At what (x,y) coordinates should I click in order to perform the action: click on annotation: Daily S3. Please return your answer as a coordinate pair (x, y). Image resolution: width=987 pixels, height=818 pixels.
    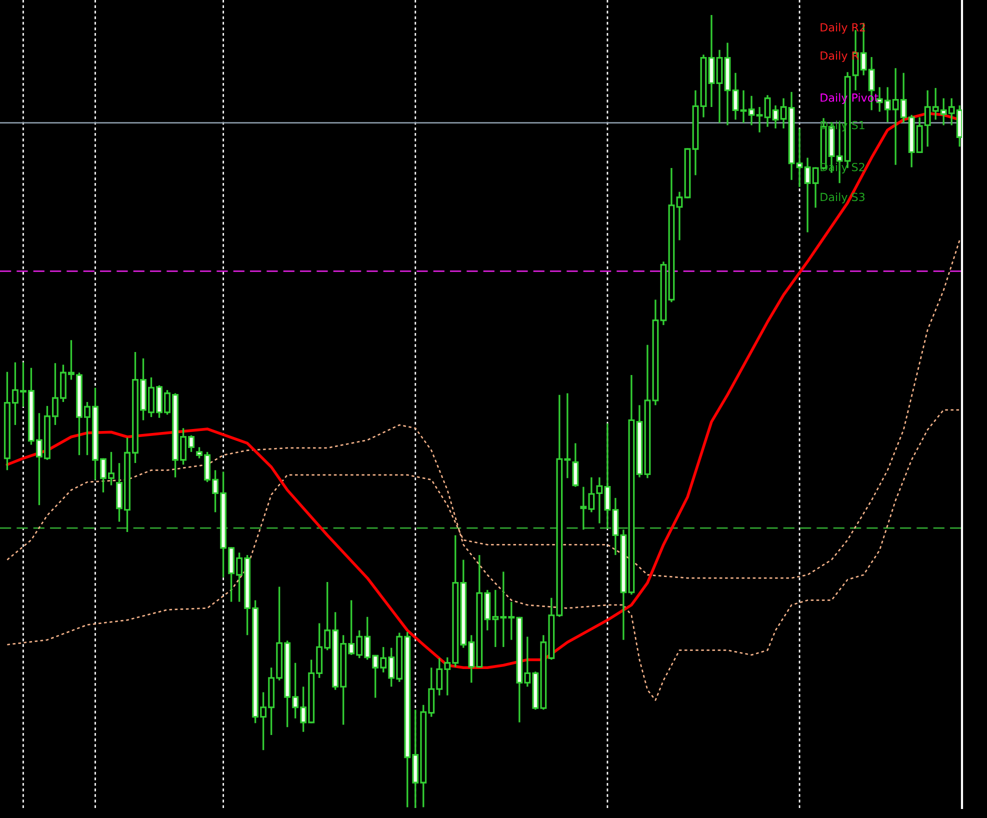
    Looking at the image, I should click on (842, 198).